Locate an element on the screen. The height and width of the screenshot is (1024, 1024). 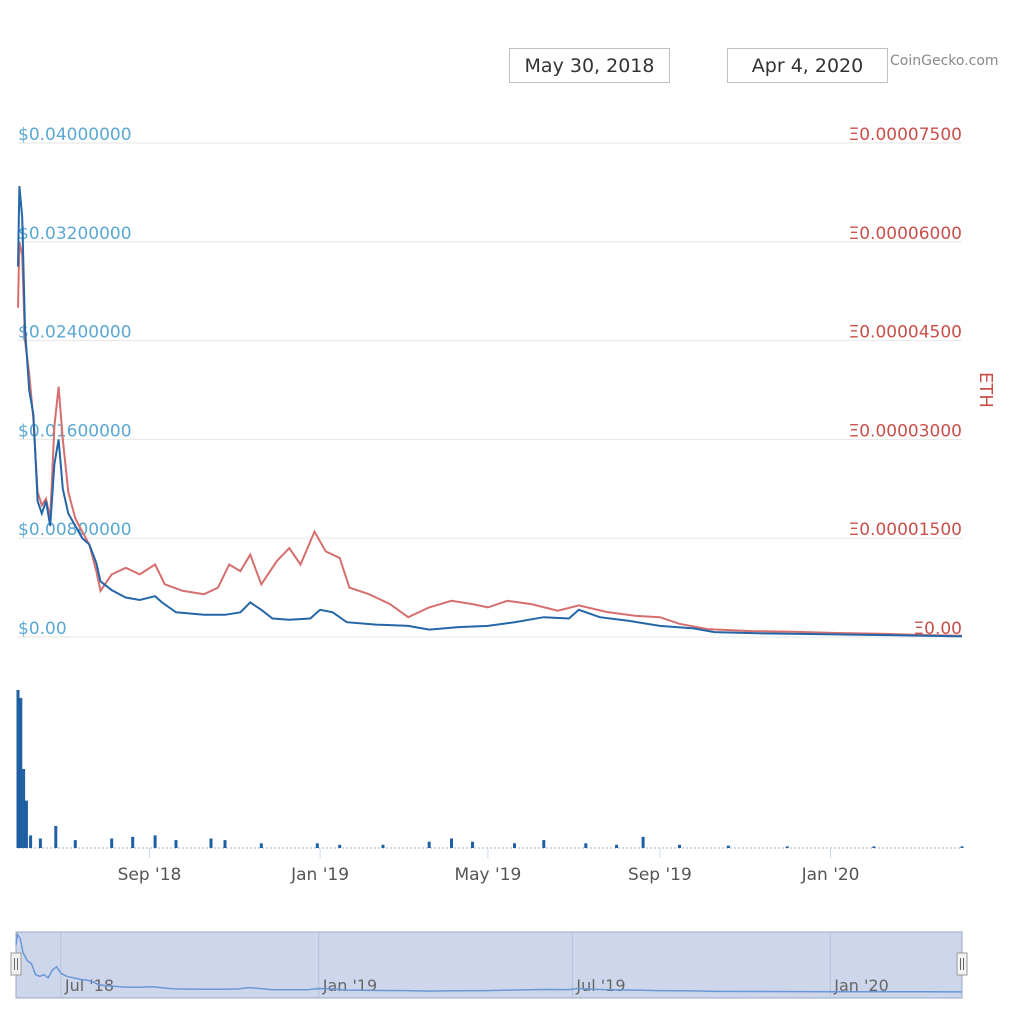
eth-tick-label: Ξ0.00 is located at coordinates (937, 629).